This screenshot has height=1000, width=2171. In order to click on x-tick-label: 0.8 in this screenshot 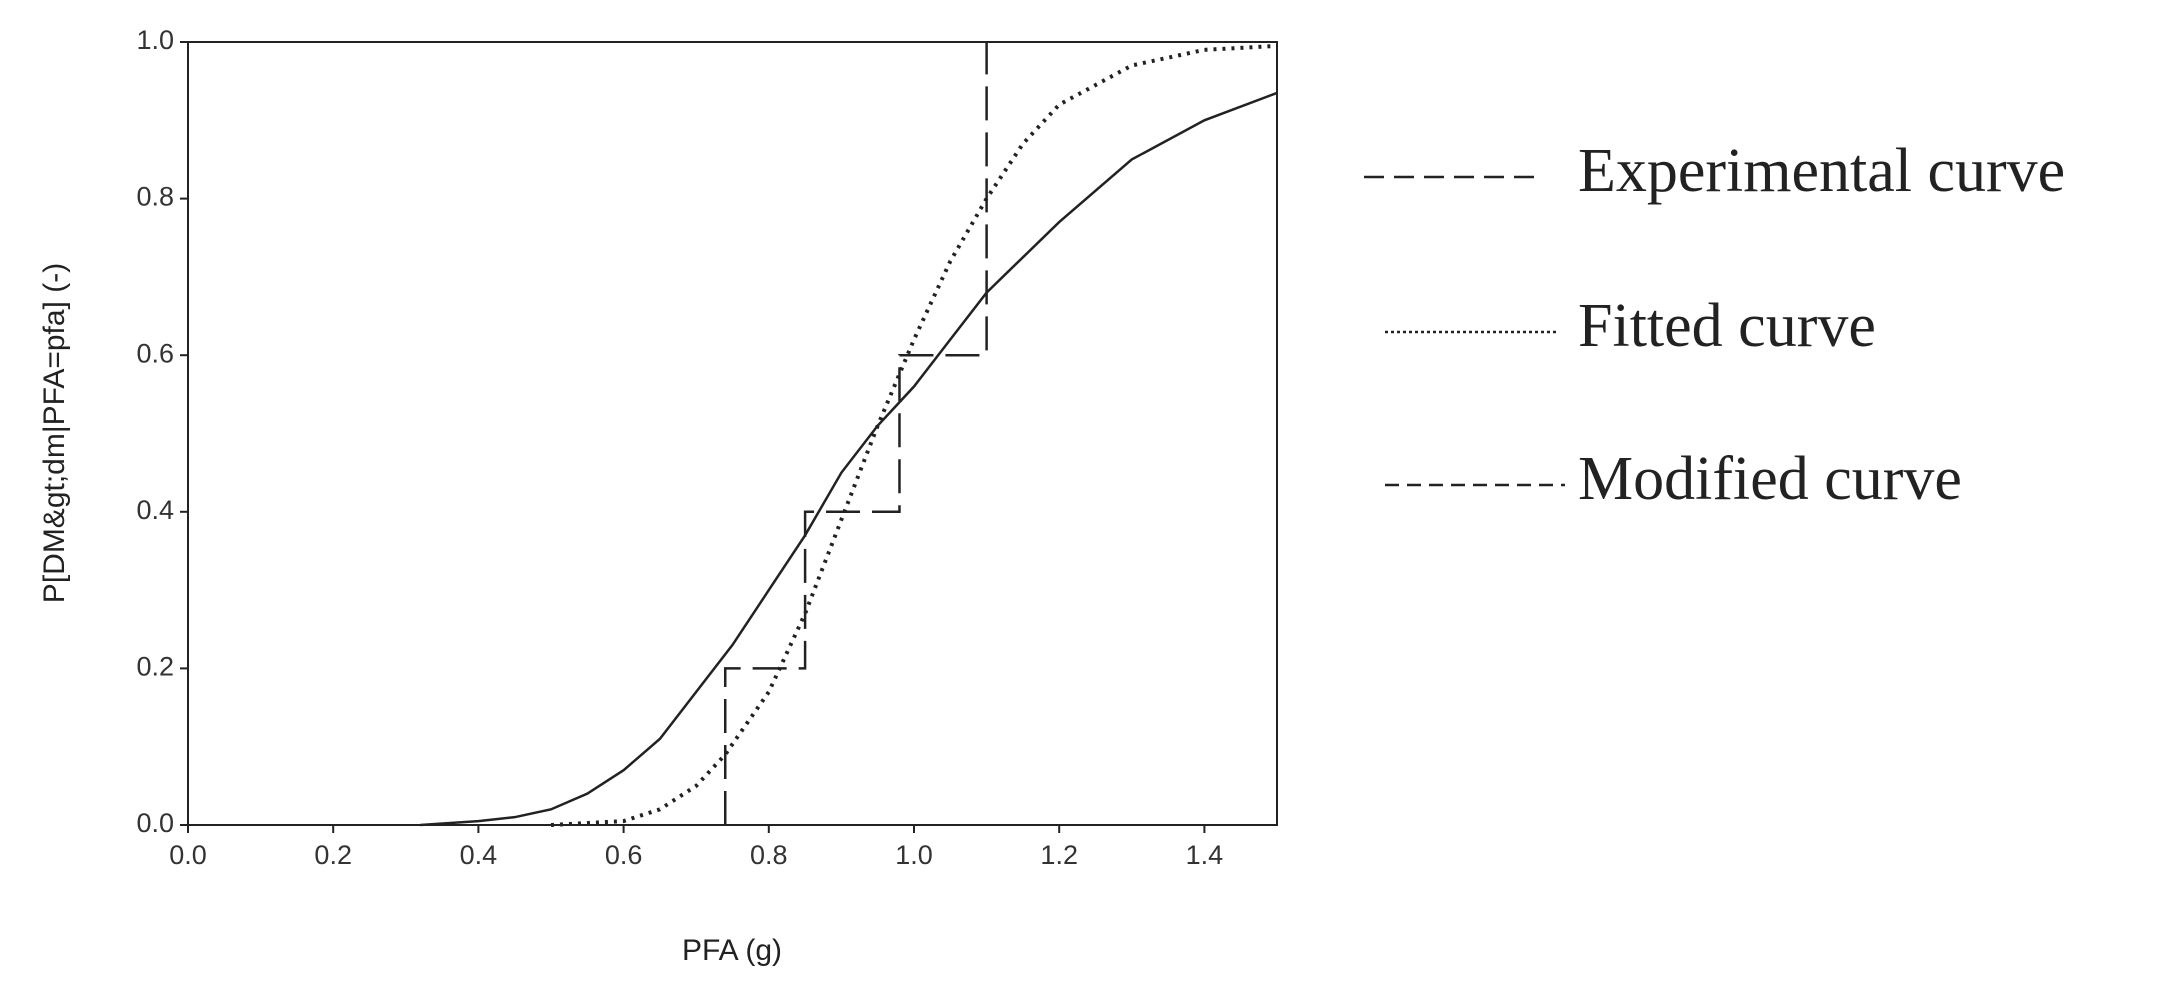, I will do `click(769, 855)`.